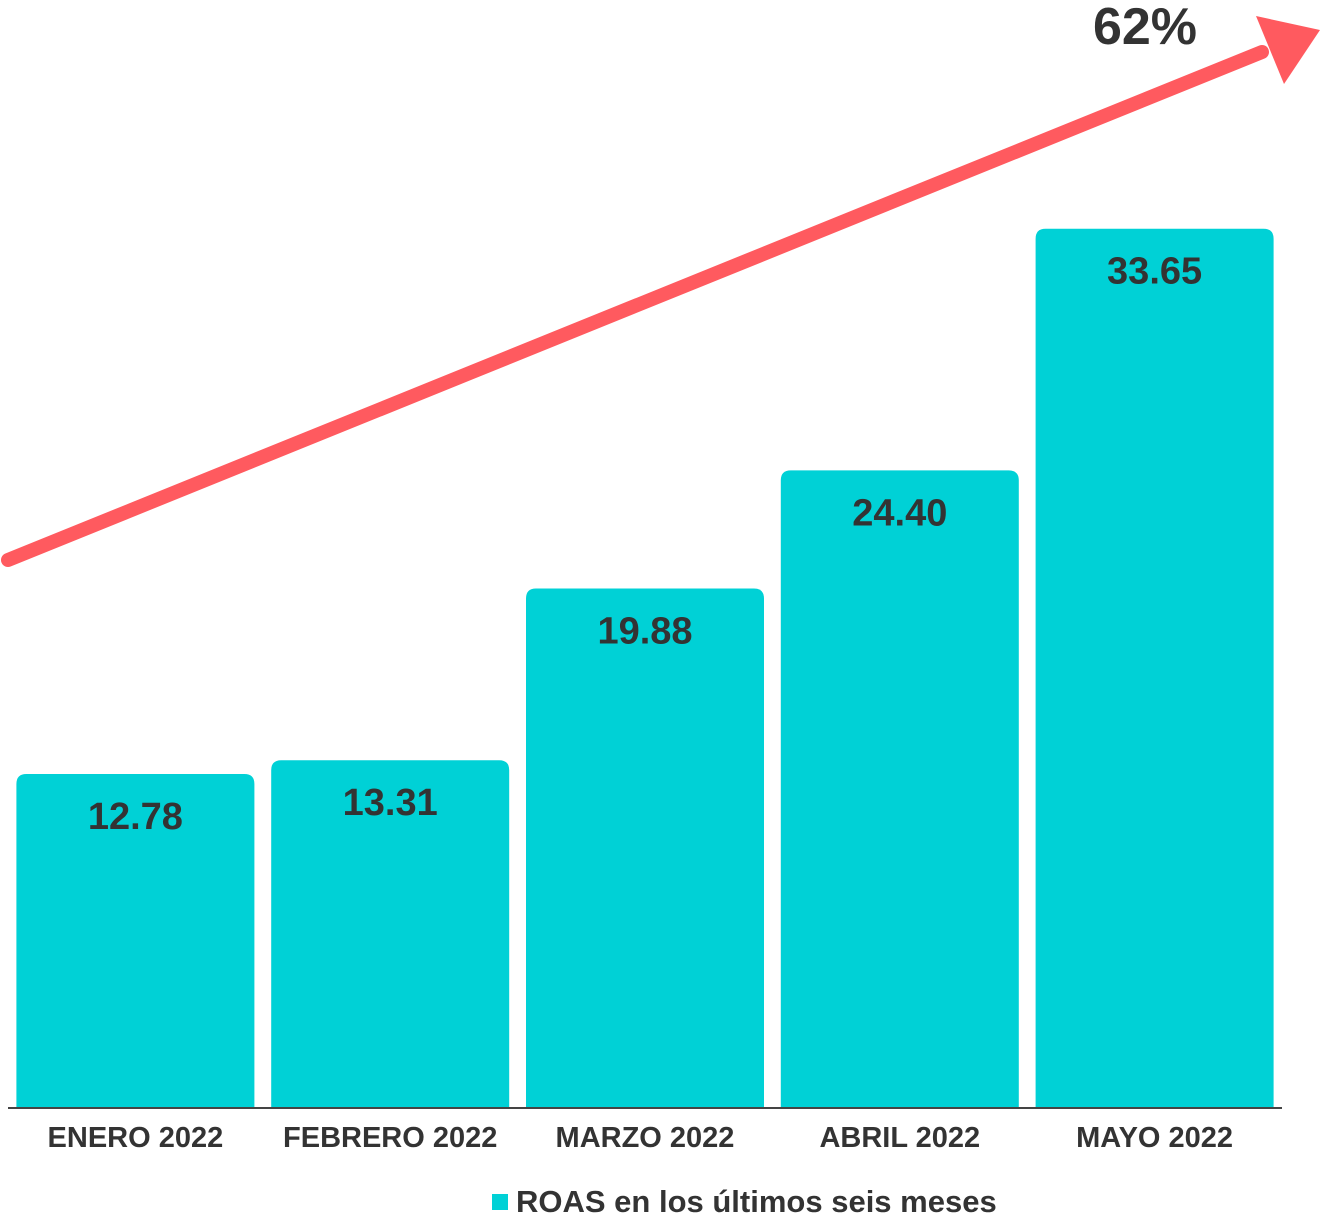 The height and width of the screenshot is (1221, 1321). Describe the element at coordinates (756, 1201) in the screenshot. I see `legend-label: ROAS en los últimos seis meses` at that location.